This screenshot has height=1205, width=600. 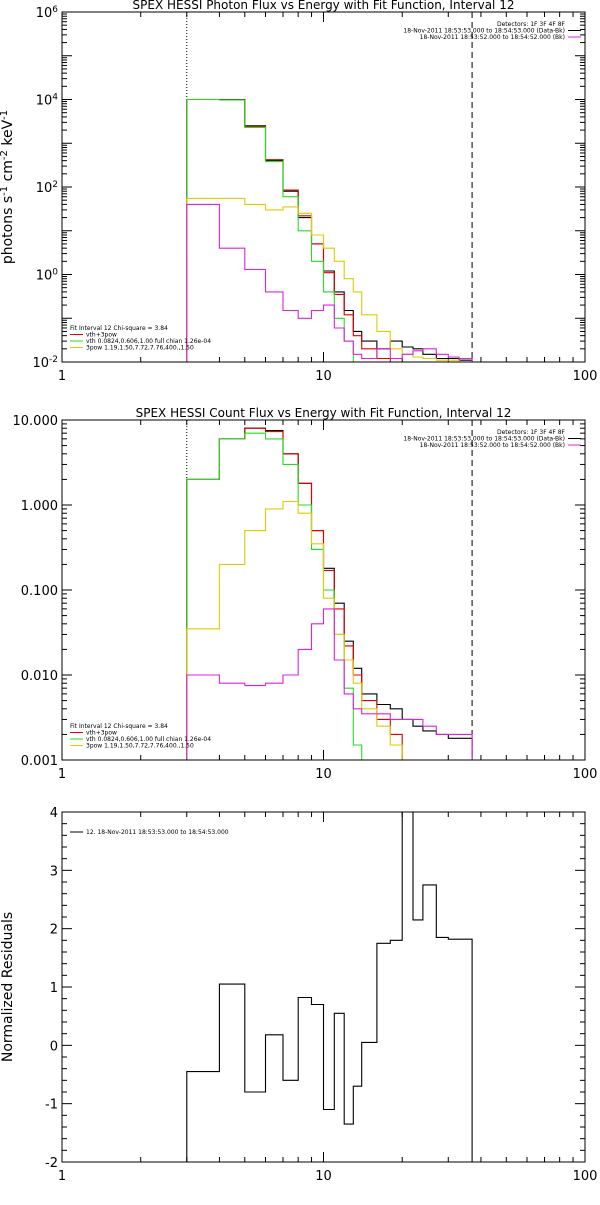 What do you see at coordinates (39, 506) in the screenshot?
I see `y-tick-label: 1.000` at bounding box center [39, 506].